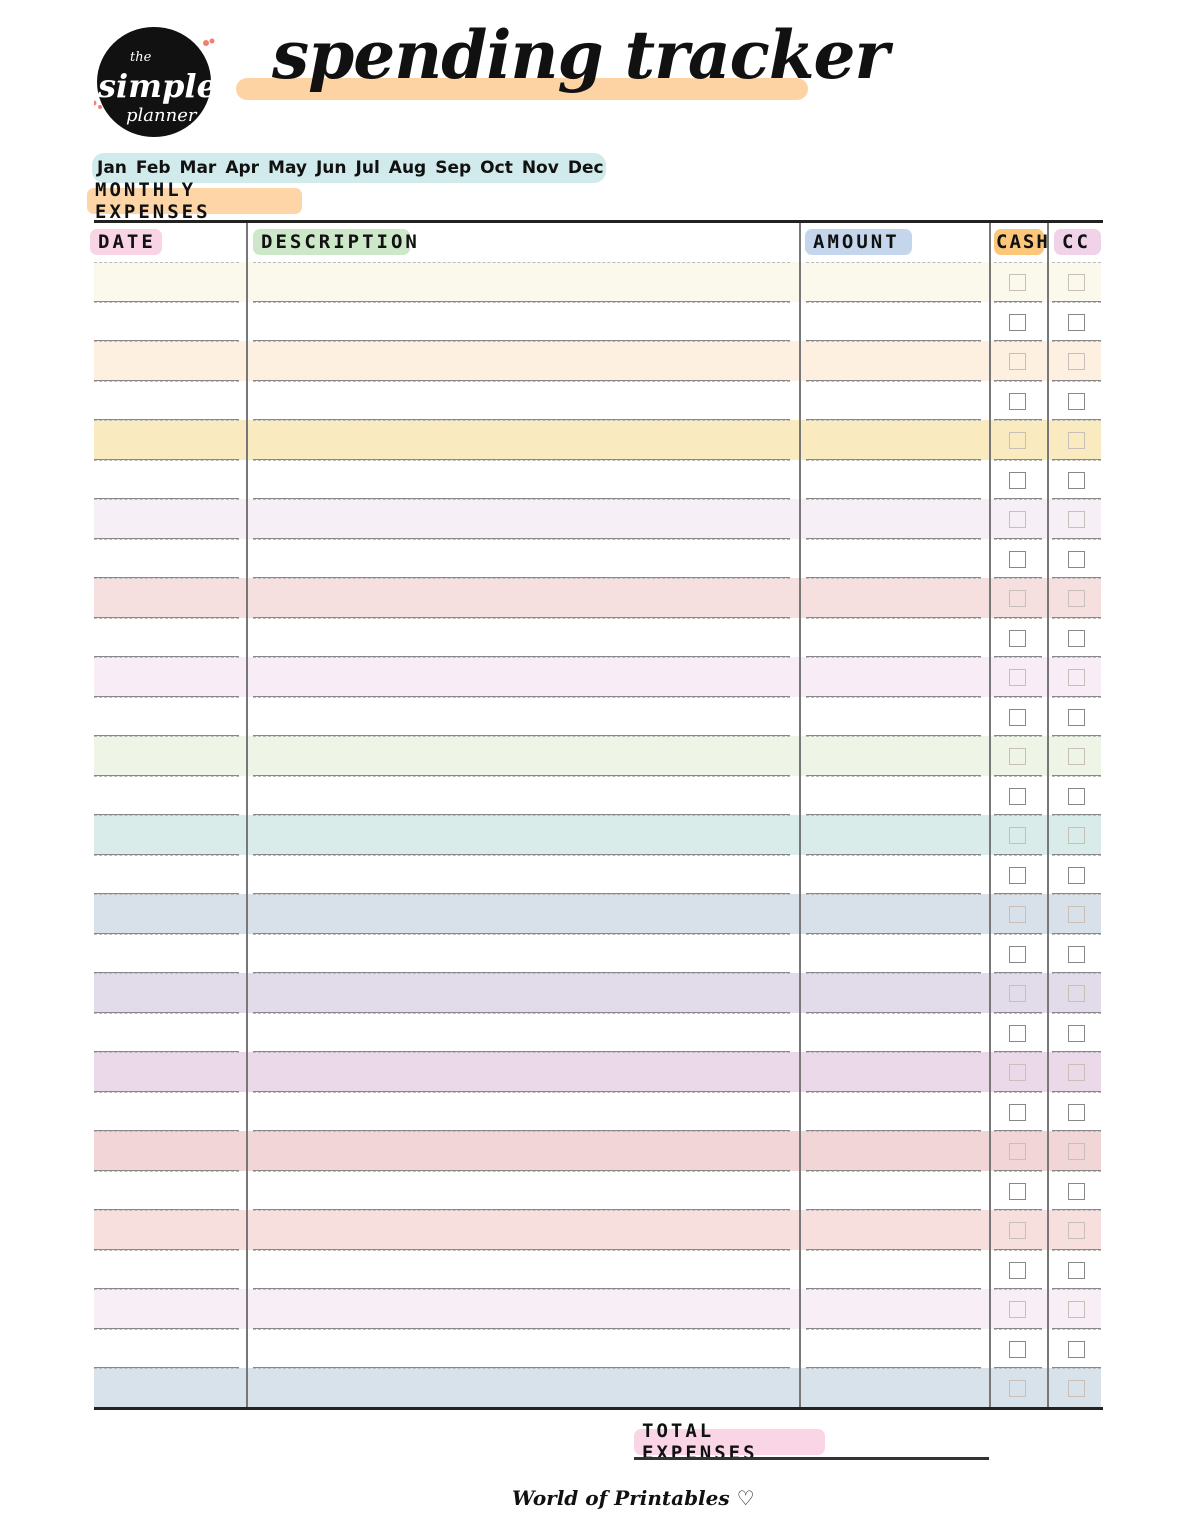 This screenshot has width=1187, height=1536. Describe the element at coordinates (540, 168) in the screenshot. I see `month-nov: Nov` at that location.